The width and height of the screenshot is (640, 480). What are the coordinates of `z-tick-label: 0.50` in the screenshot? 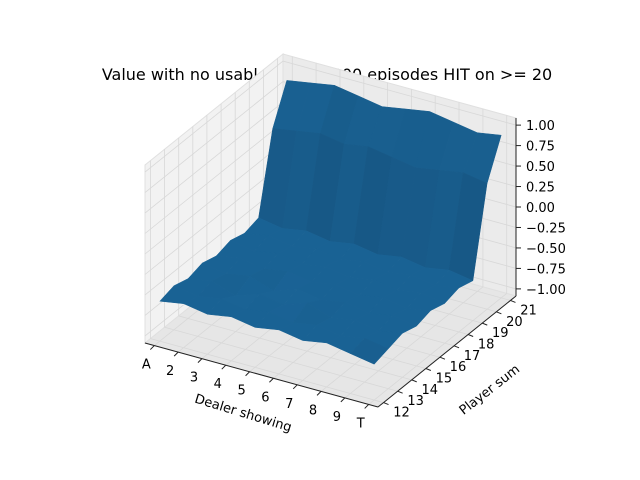 It's located at (540, 167).